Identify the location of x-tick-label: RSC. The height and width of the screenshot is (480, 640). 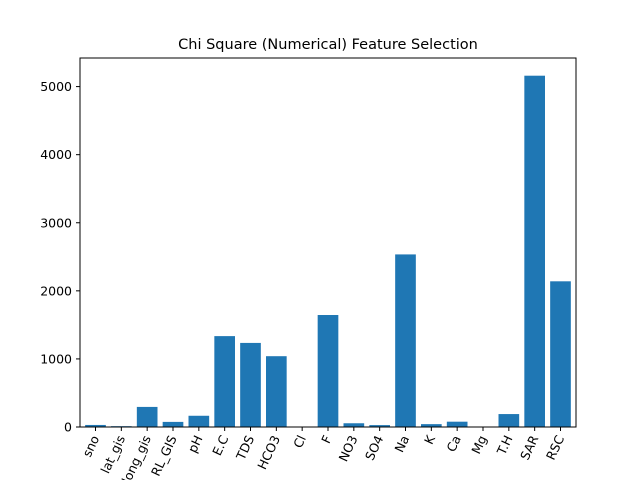
(555, 448).